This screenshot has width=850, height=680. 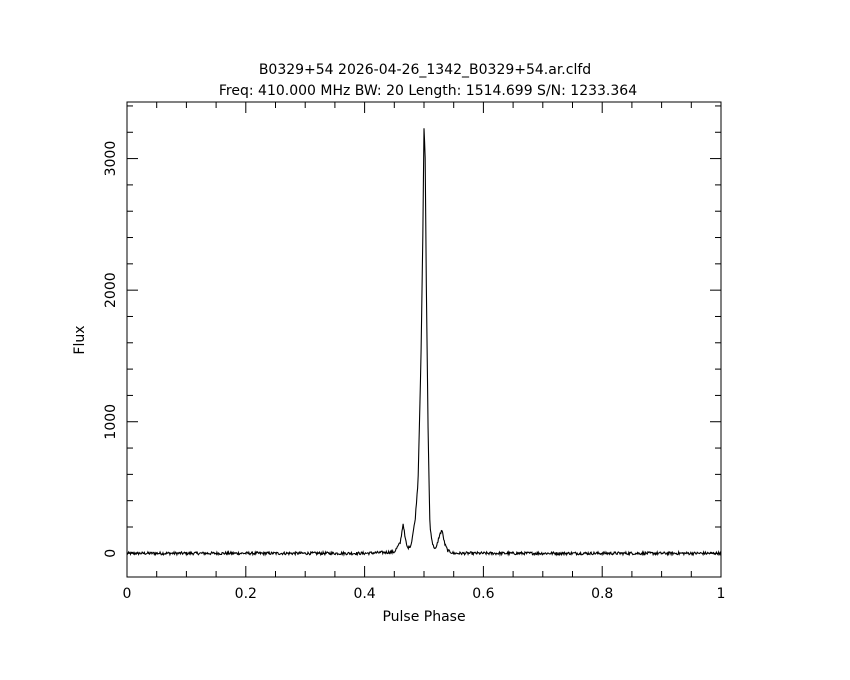 I want to click on y-tick-label: 2000, so click(x=111, y=290).